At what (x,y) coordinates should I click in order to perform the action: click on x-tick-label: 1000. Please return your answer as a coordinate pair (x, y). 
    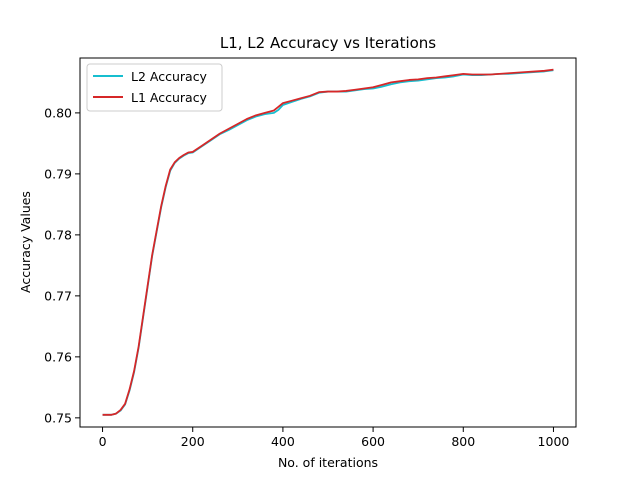
    Looking at the image, I should click on (554, 441).